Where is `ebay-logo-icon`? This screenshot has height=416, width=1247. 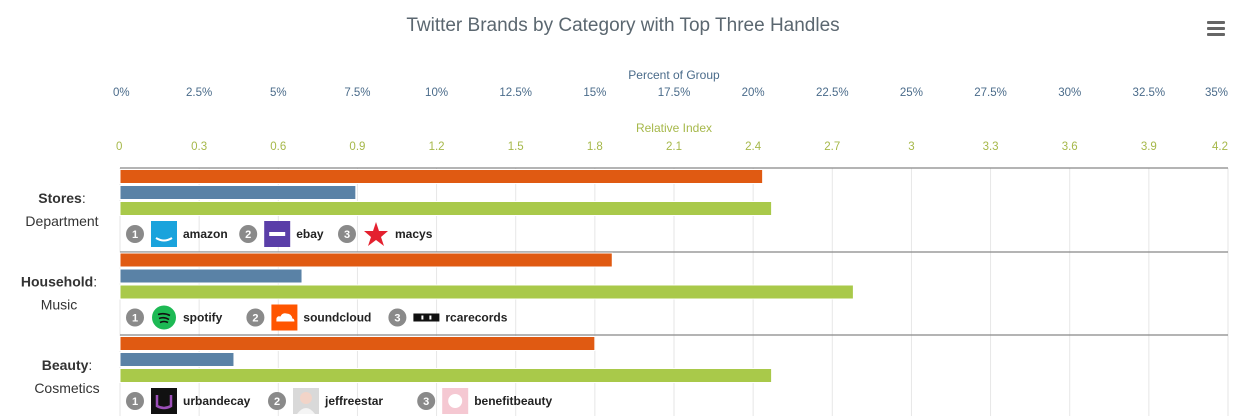 ebay-logo-icon is located at coordinates (277, 234).